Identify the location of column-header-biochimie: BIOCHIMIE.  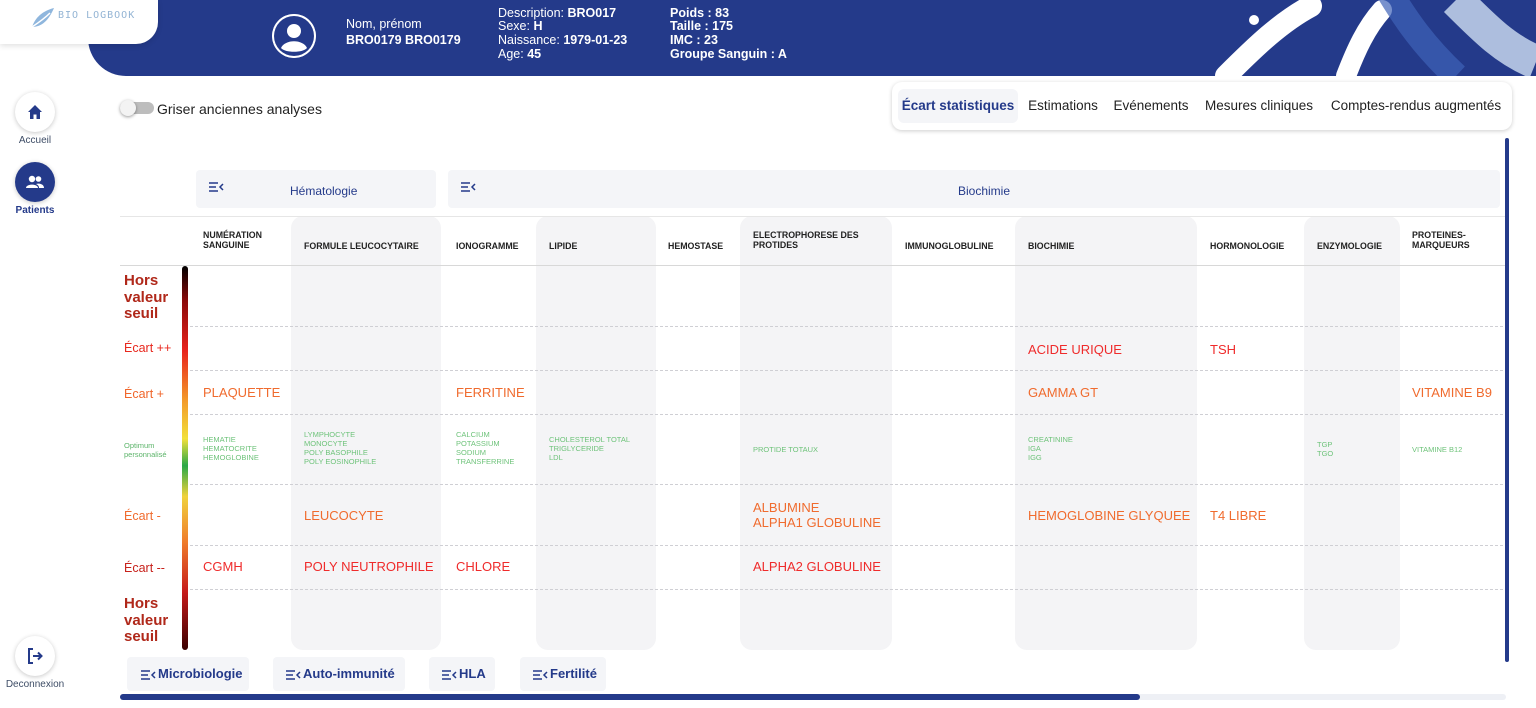
(1051, 246).